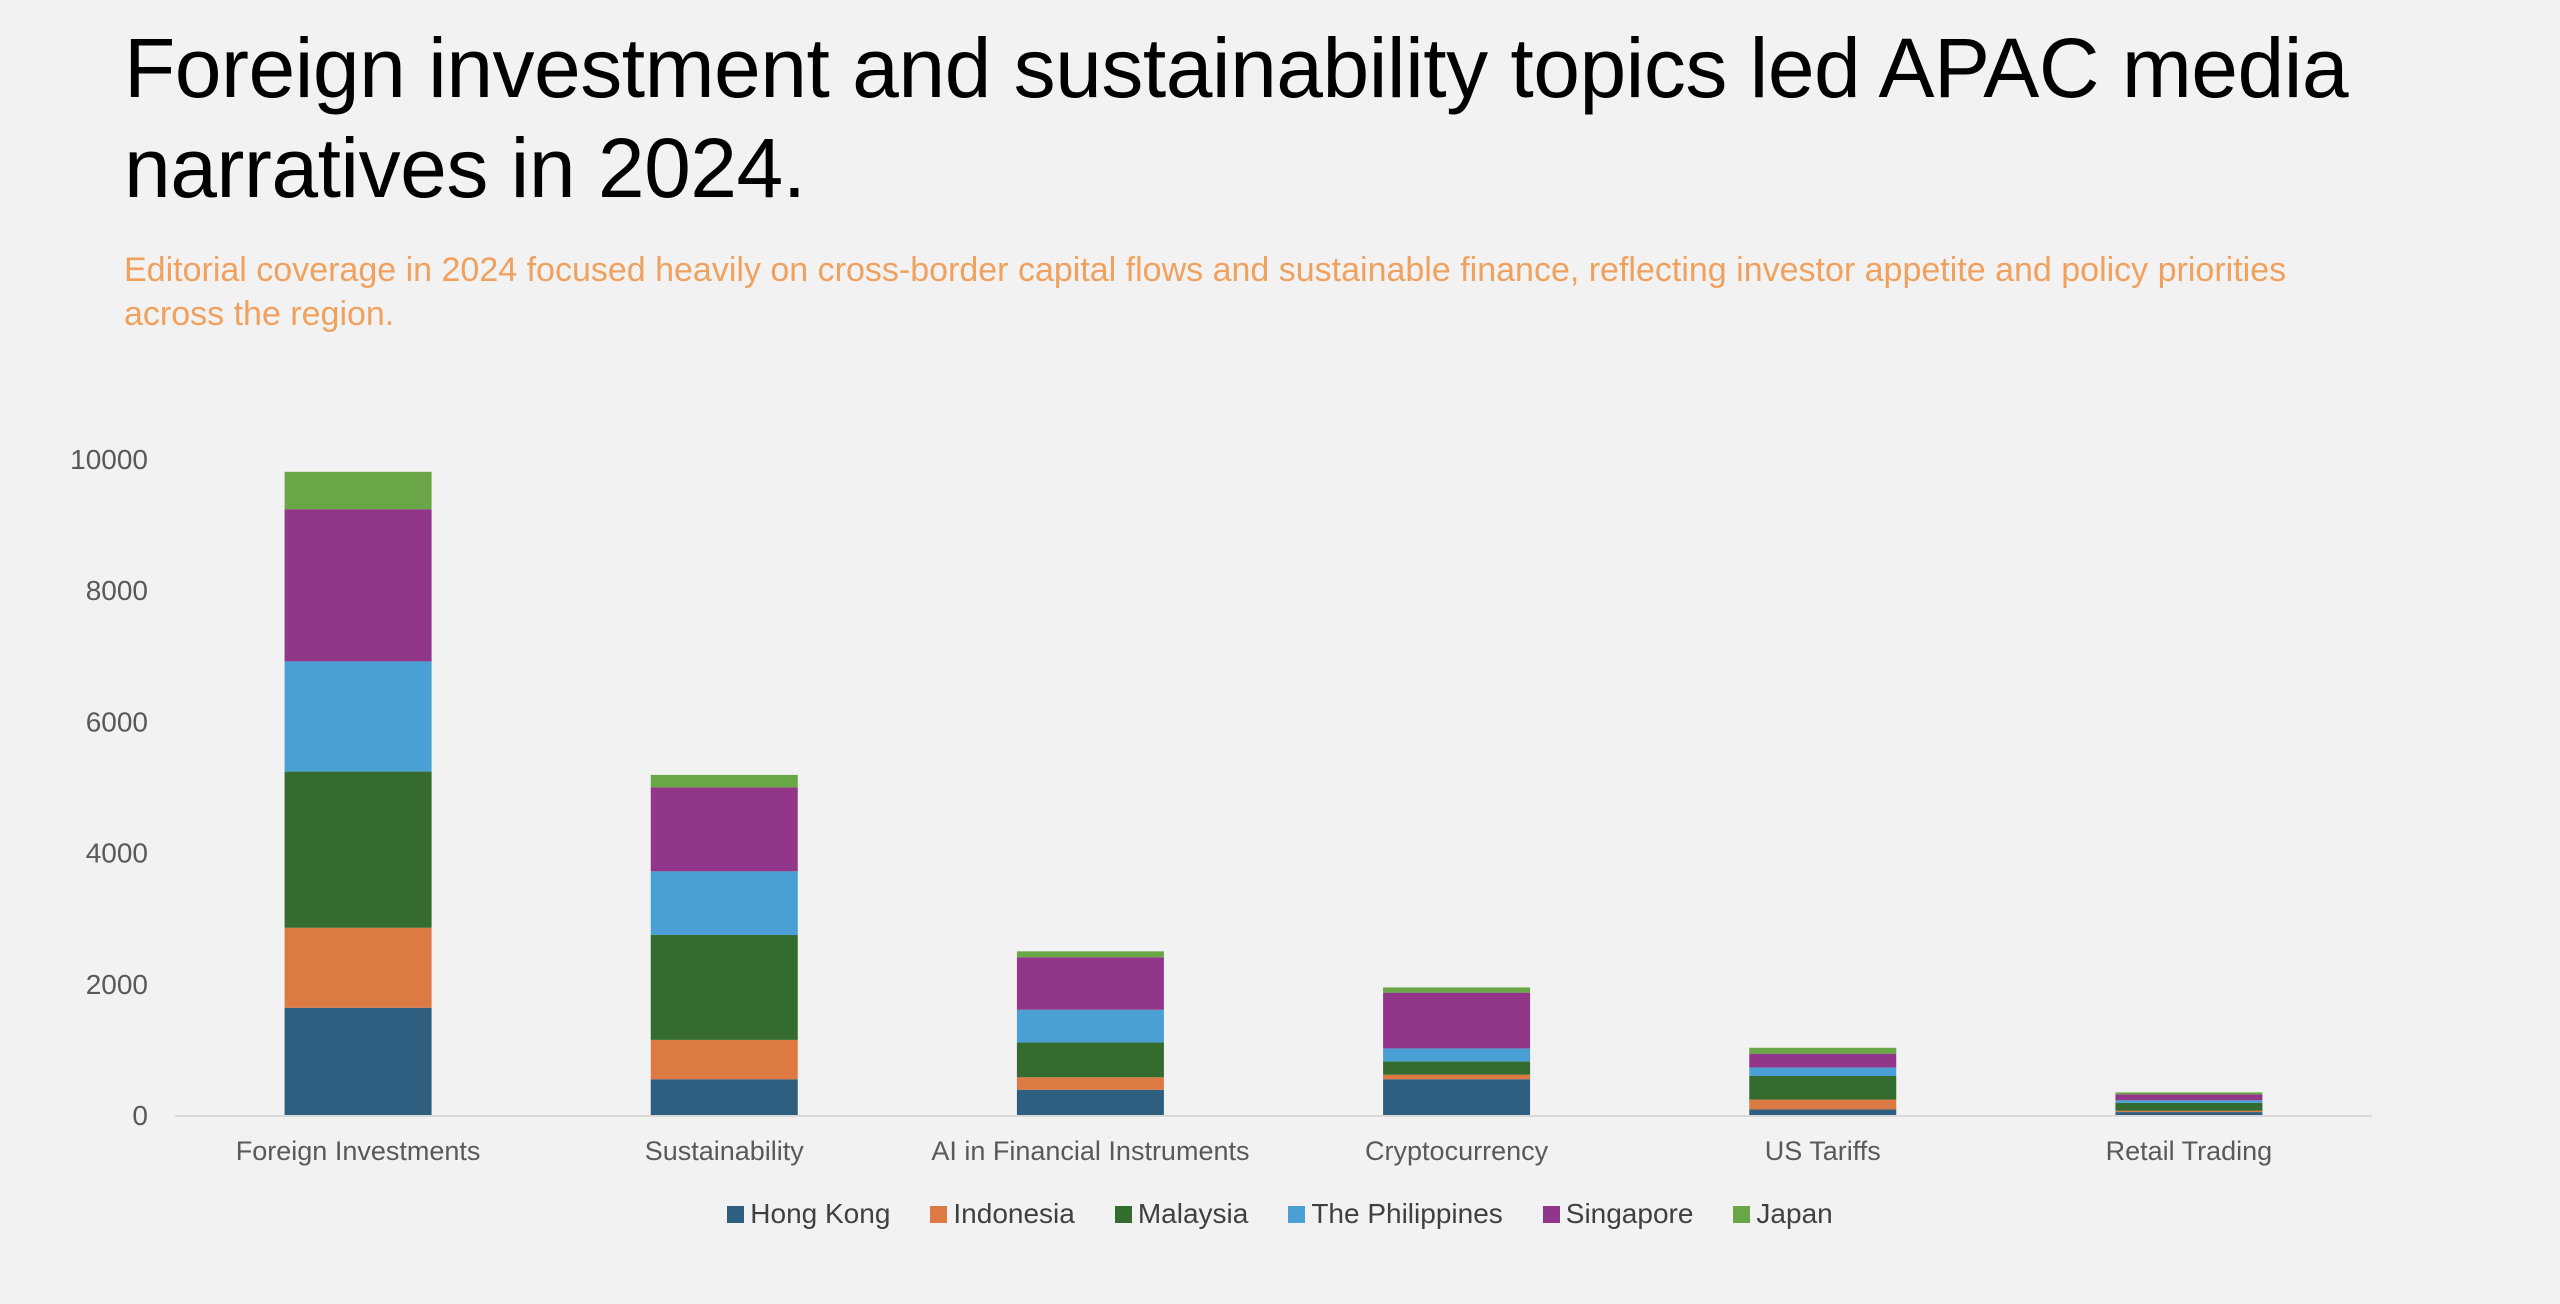 The image size is (2560, 1304). What do you see at coordinates (1823, 1151) in the screenshot?
I see `x-tick-label: US Tariffs` at bounding box center [1823, 1151].